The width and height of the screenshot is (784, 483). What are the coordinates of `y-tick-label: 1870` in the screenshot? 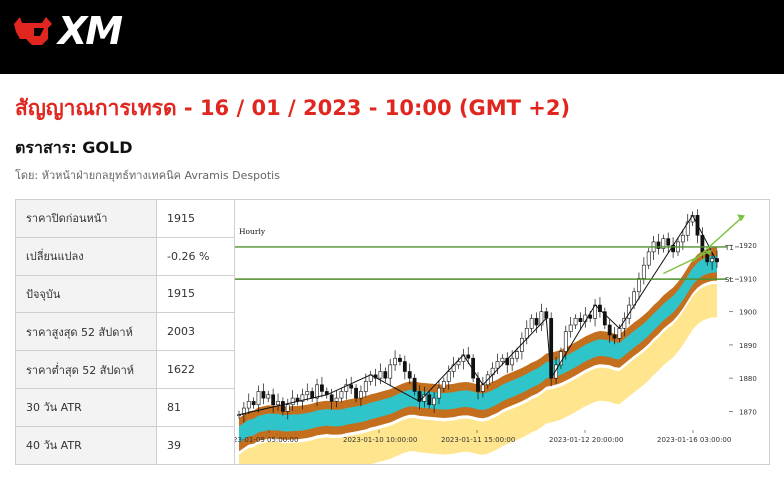 It's located at (748, 412).